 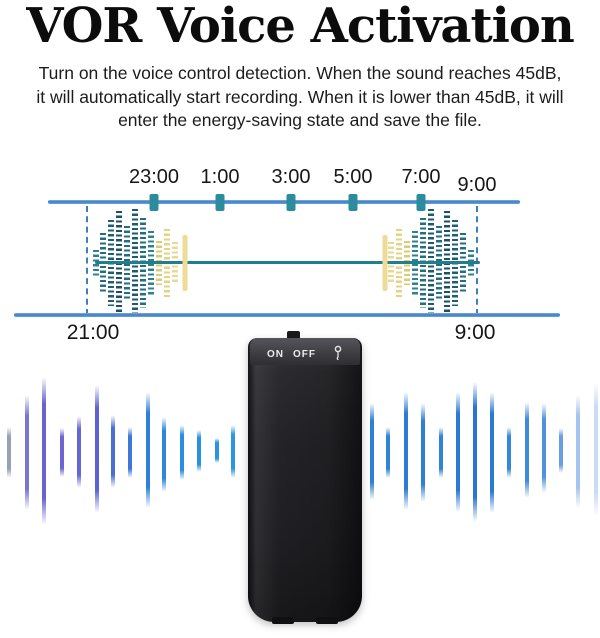 I want to click on power-switch, so click(x=293, y=335).